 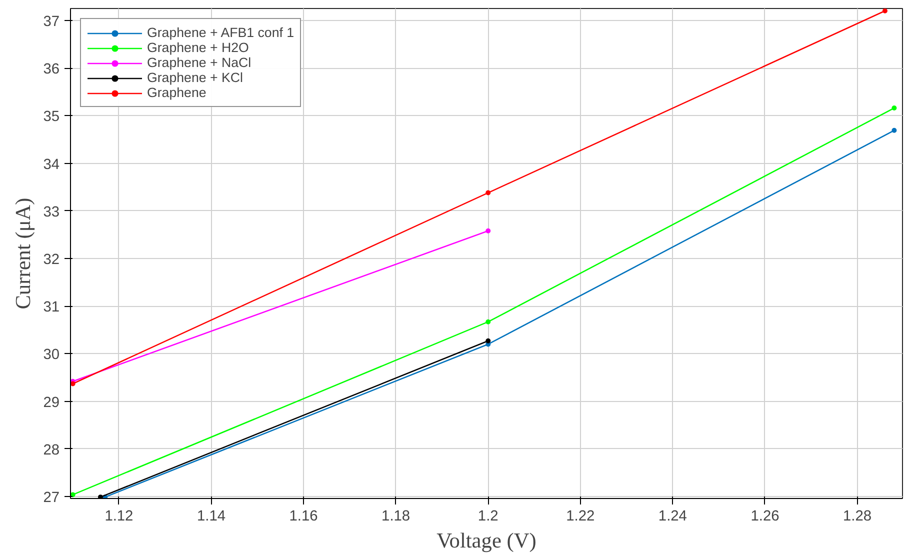 I want to click on y-tick-label: 30, so click(x=51, y=355).